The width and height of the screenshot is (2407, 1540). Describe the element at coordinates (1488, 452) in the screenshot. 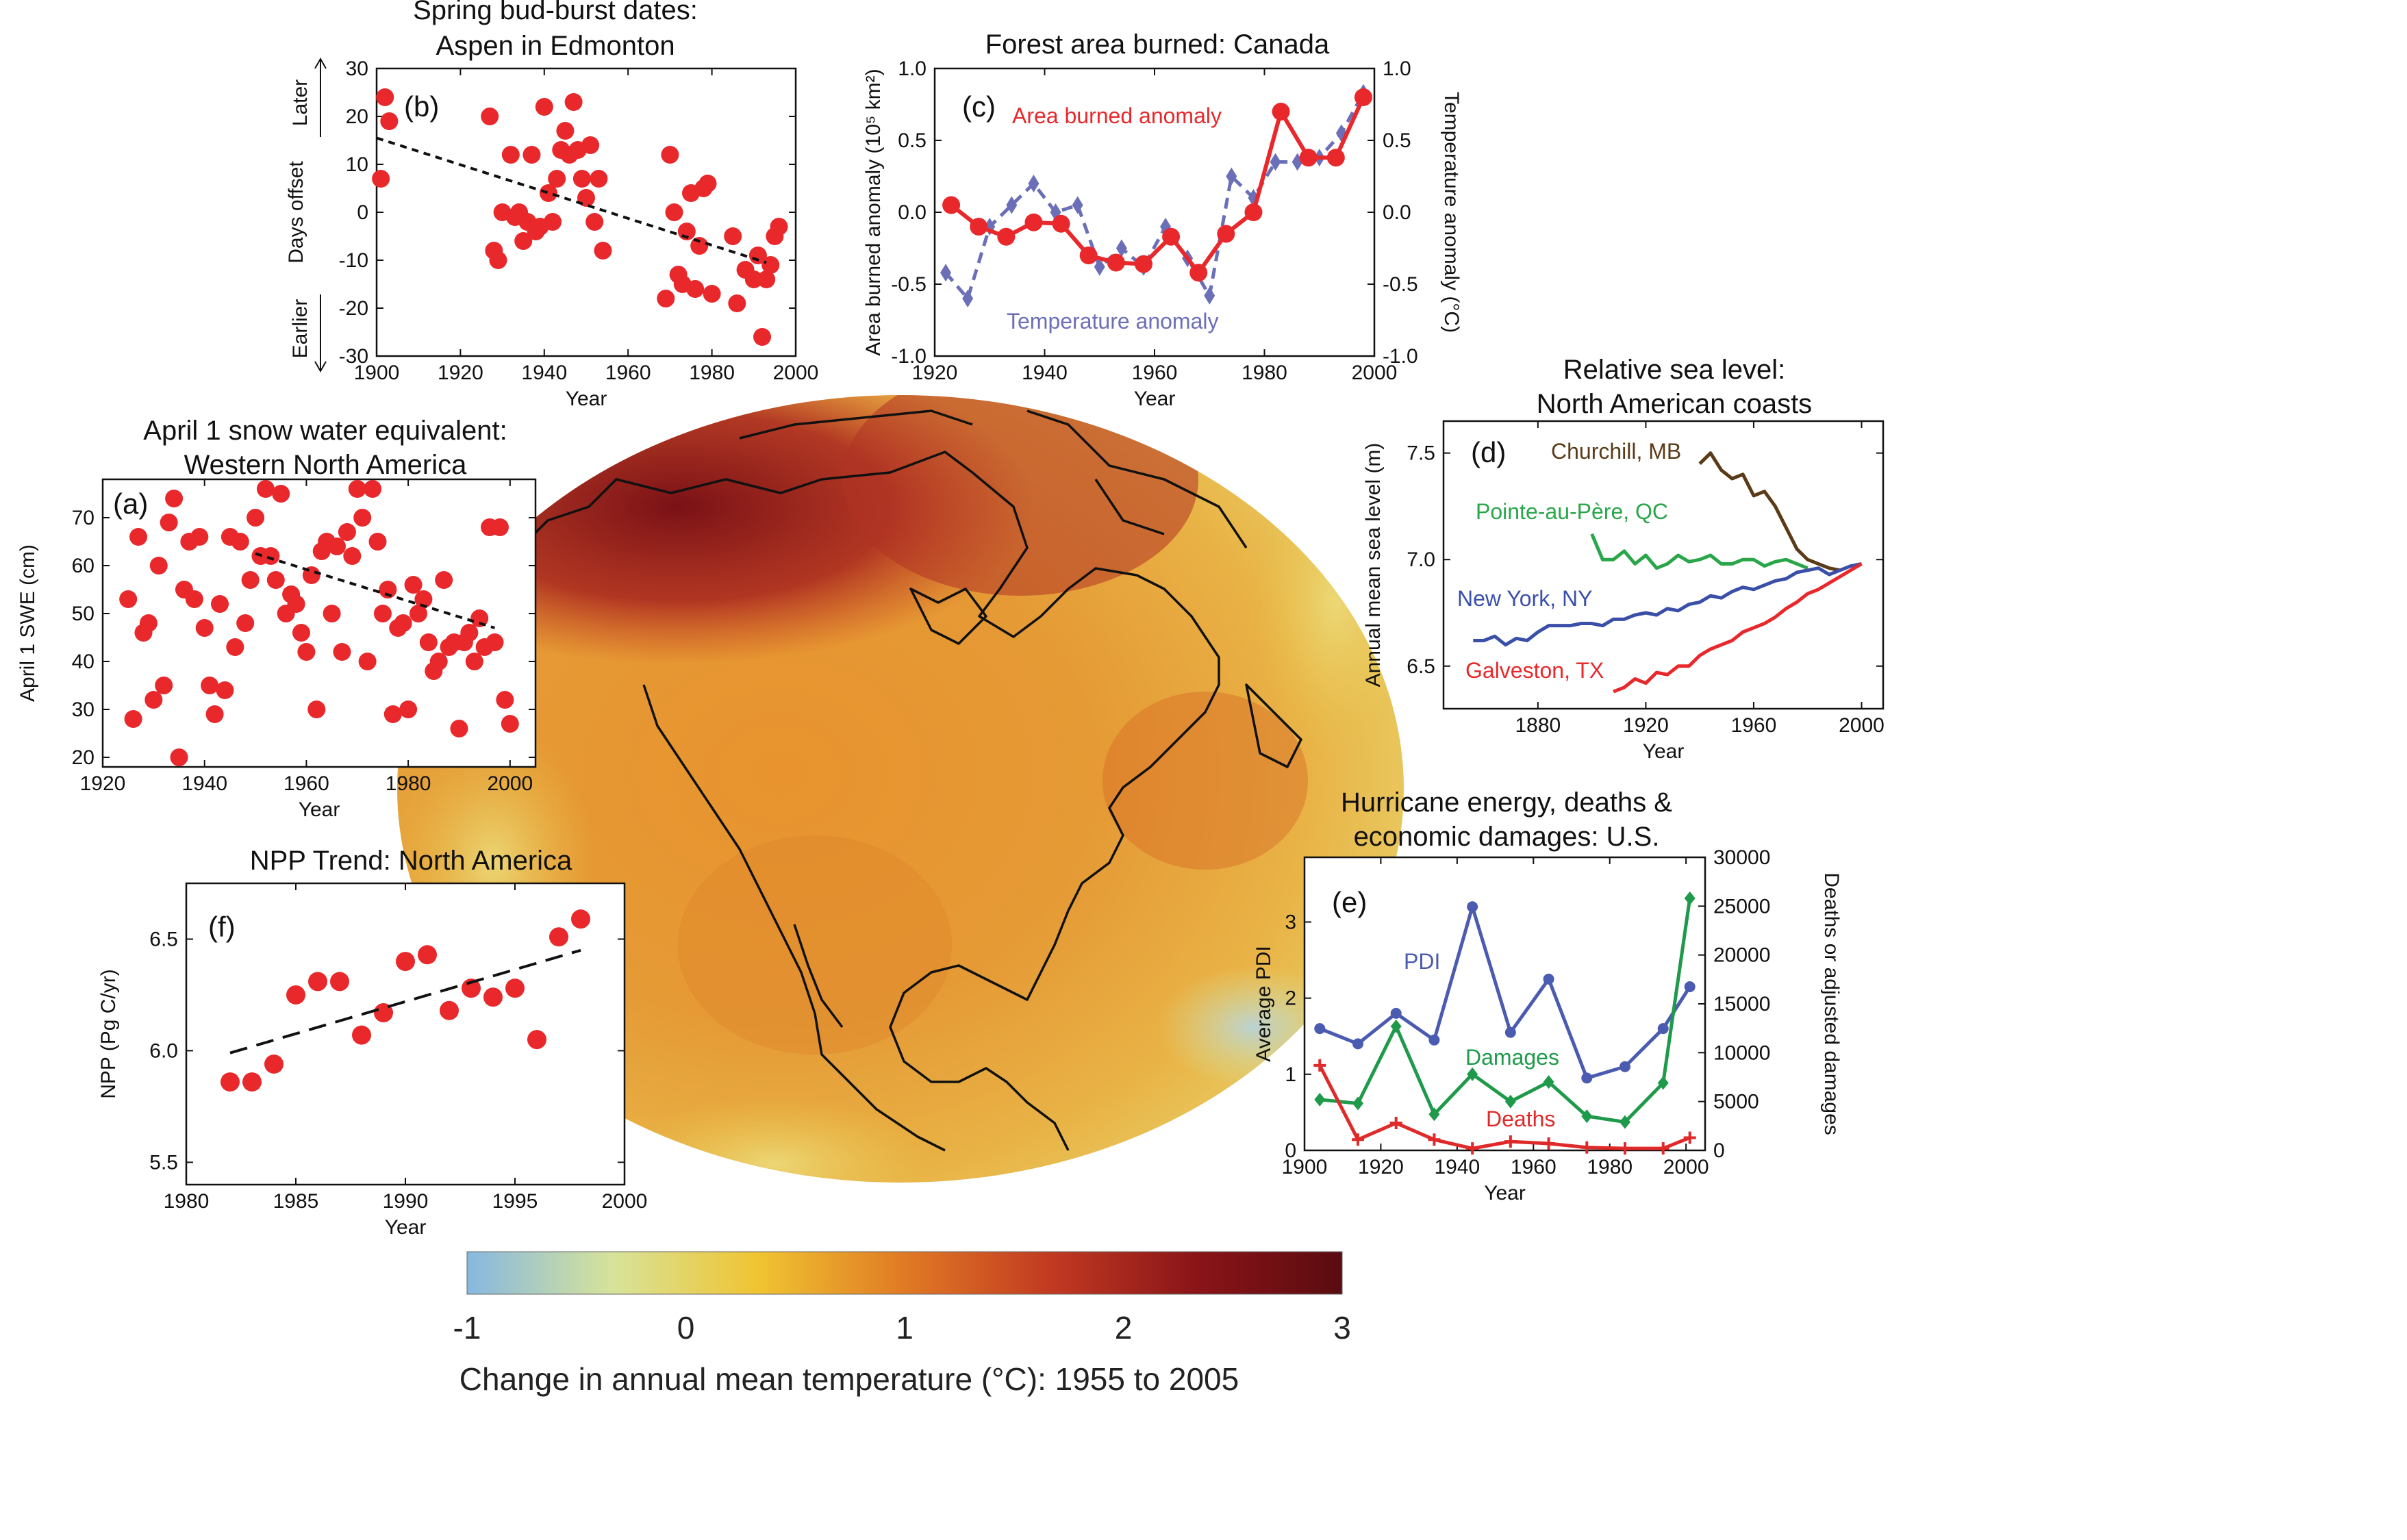

I see `panel-label: (d)` at that location.